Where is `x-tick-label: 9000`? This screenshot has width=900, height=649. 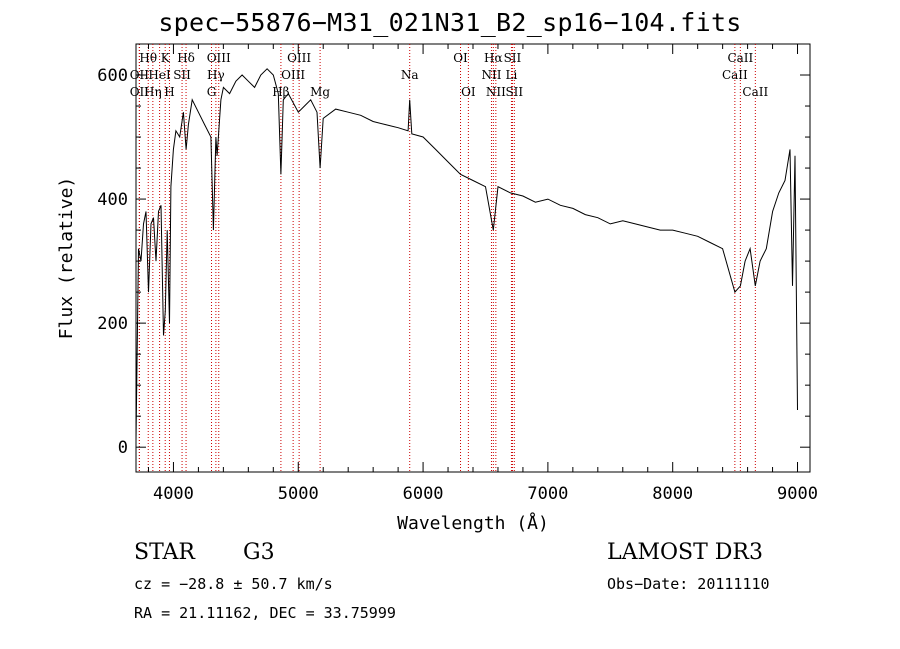
x-tick-label: 9000 is located at coordinates (797, 494).